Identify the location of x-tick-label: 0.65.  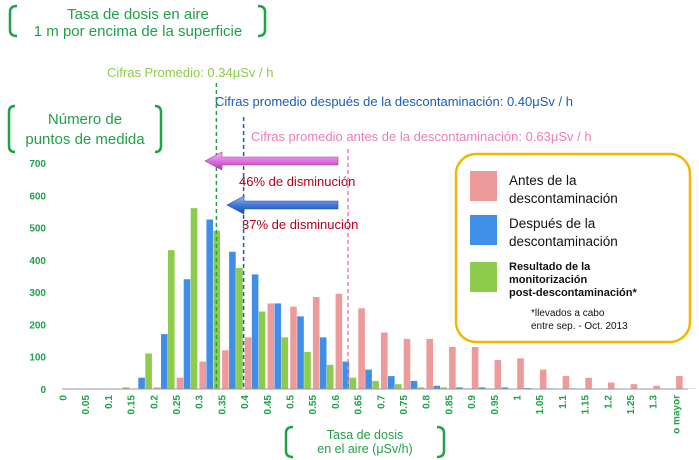
(359, 405).